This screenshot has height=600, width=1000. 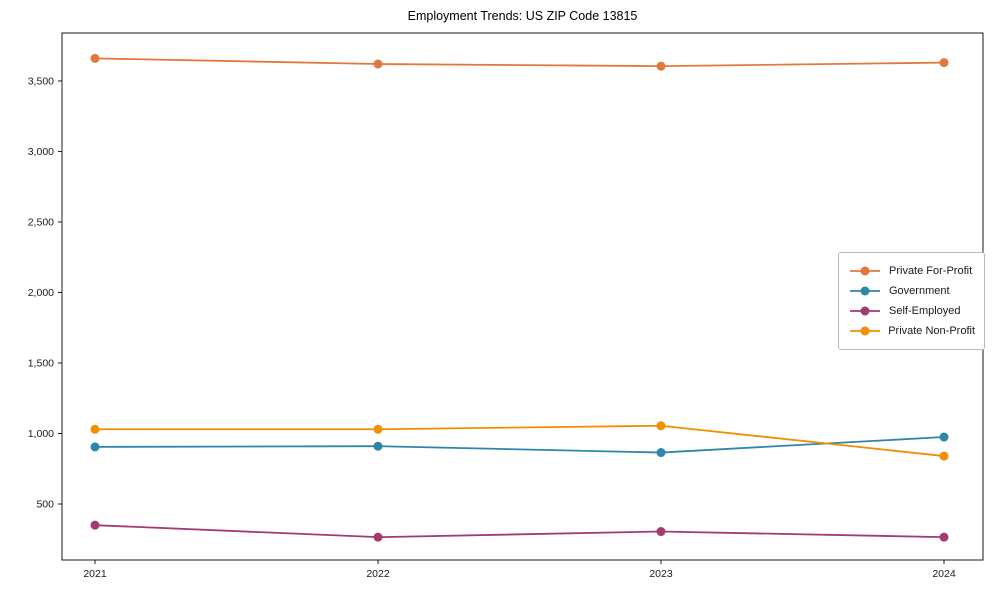 What do you see at coordinates (45, 505) in the screenshot?
I see `y-tick-label: 500` at bounding box center [45, 505].